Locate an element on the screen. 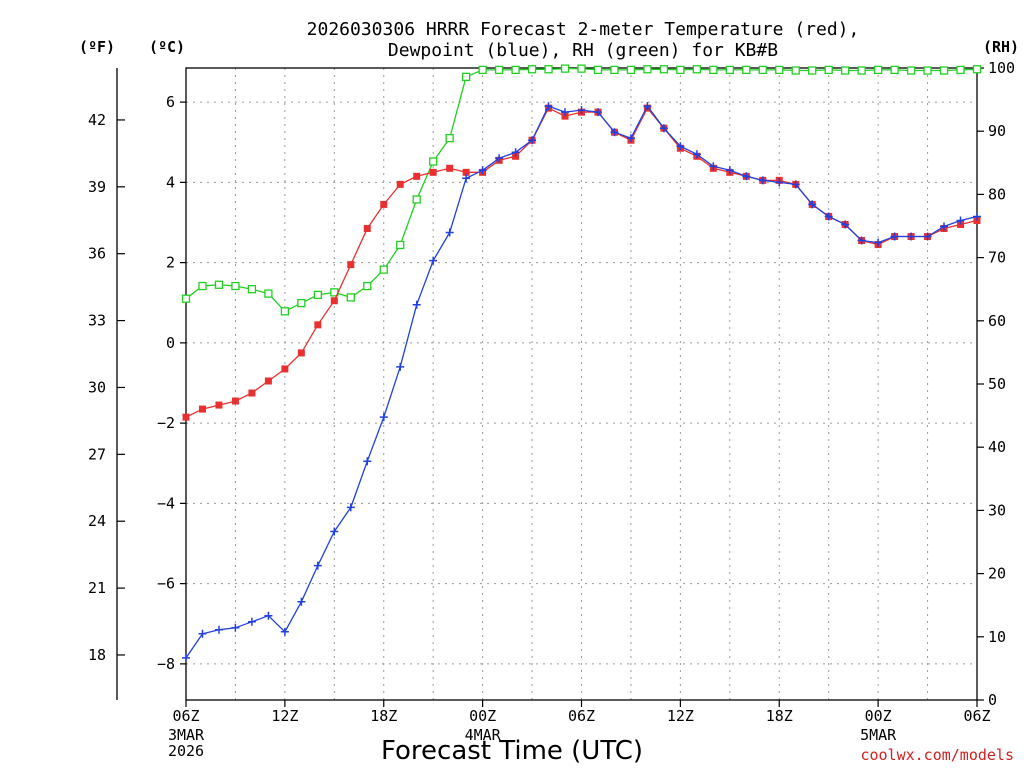 The image size is (1024, 768). x-date-label: 4MAR is located at coordinates (483, 735).